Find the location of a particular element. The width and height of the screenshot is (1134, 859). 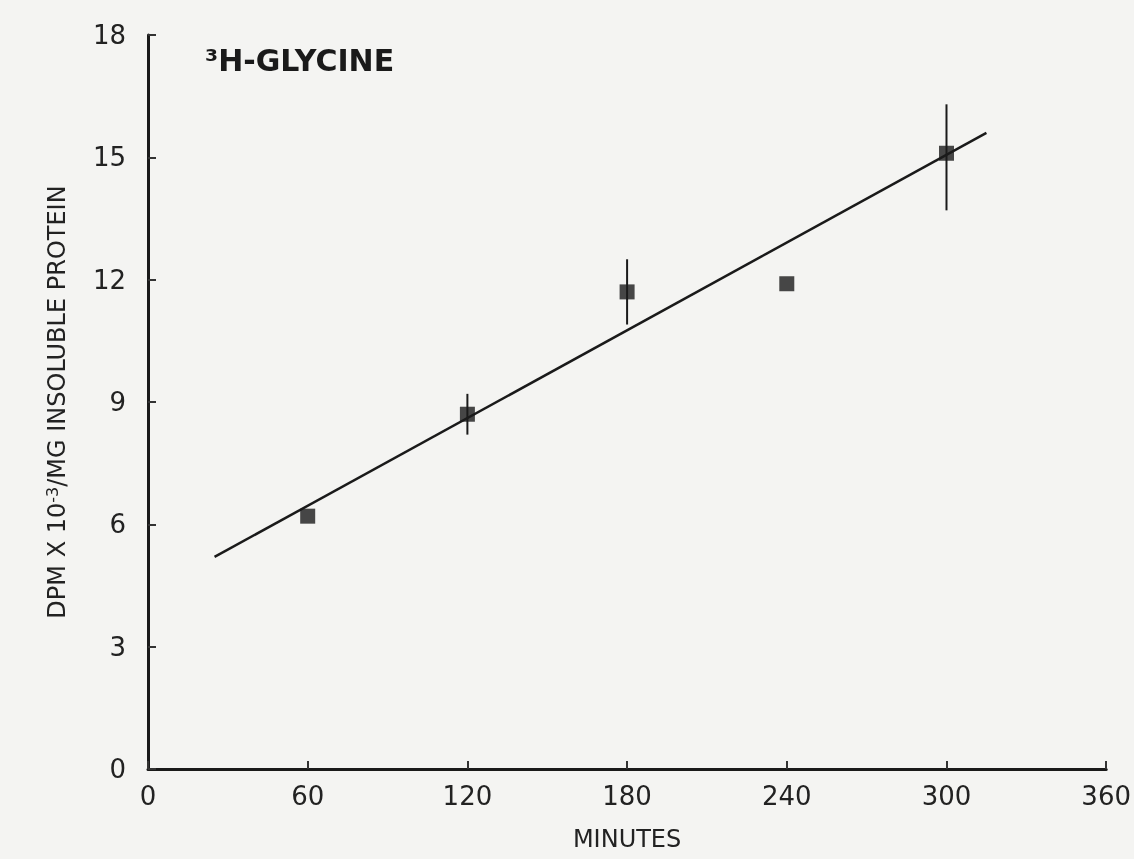

x-tick-label: 240 is located at coordinates (786, 796).